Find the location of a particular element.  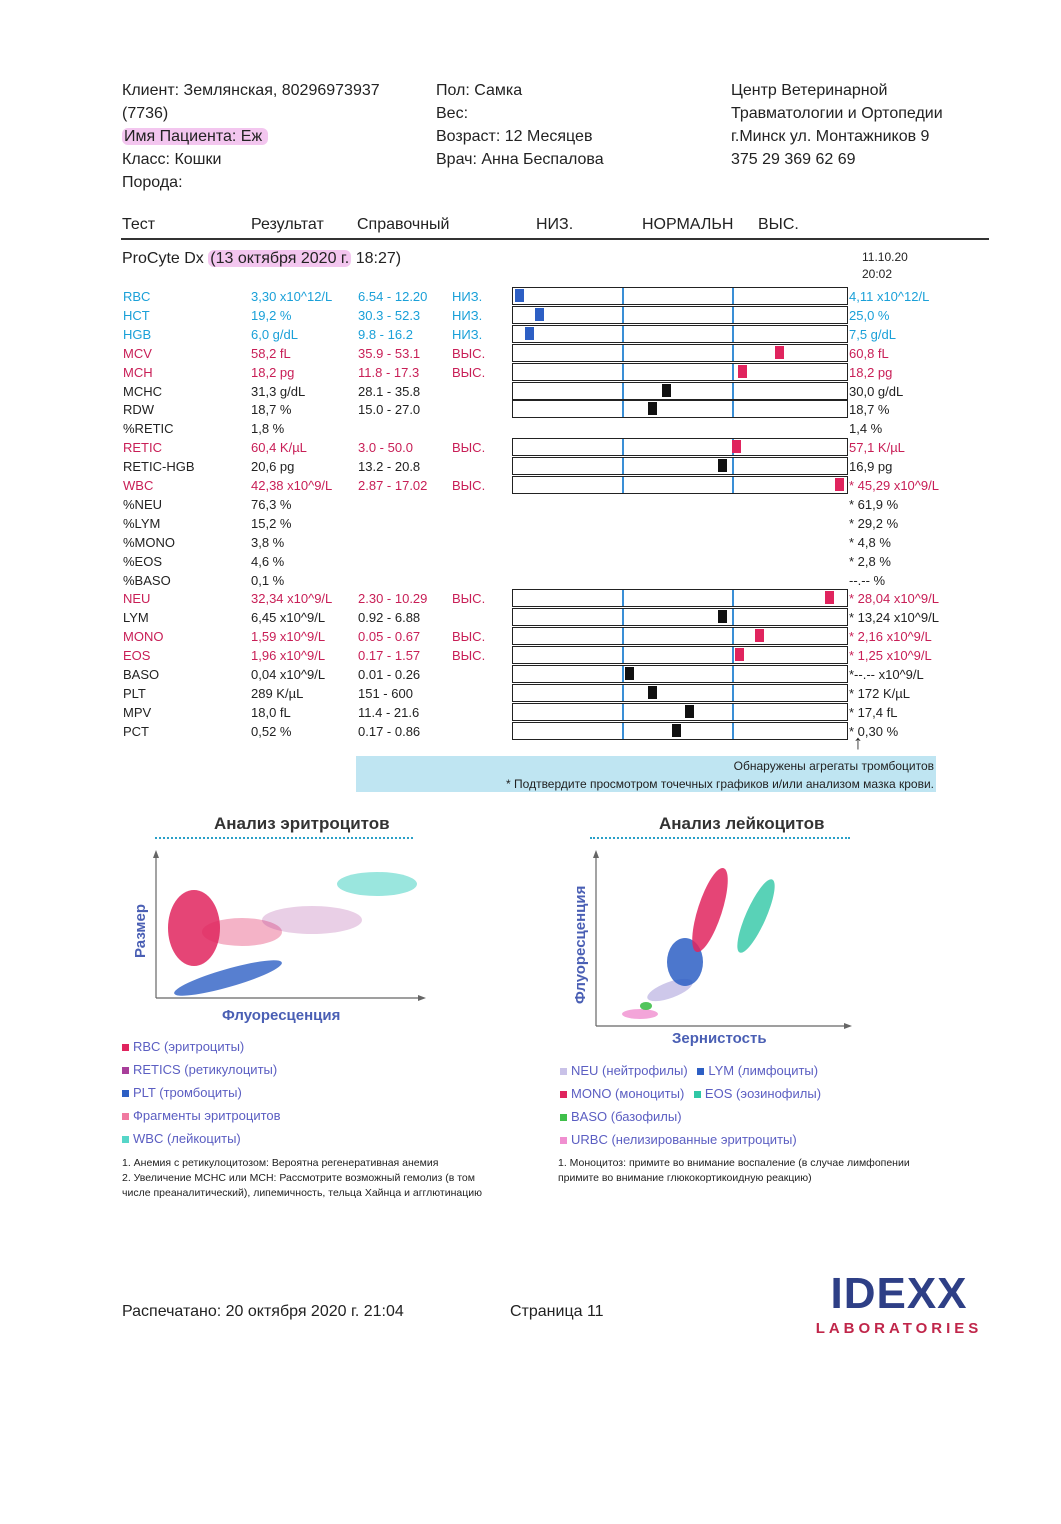

col-result: Результат is located at coordinates (287, 224).